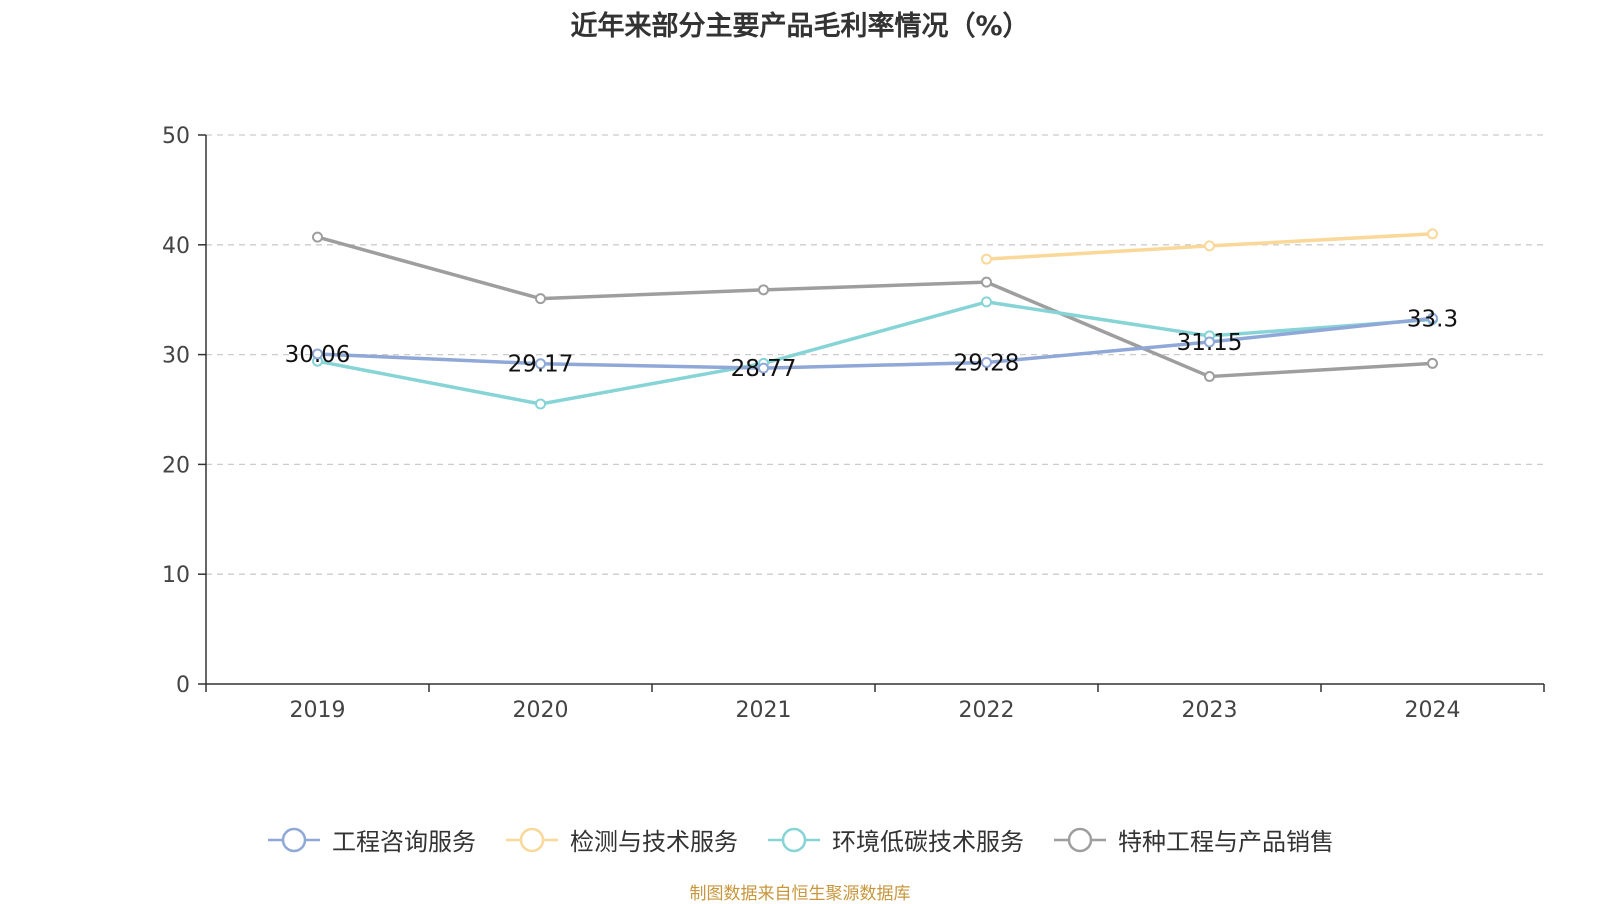 Image resolution: width=1600 pixels, height=904 pixels. I want to click on source-note: 制图数据来自恒生聚源数据库, so click(800, 894).